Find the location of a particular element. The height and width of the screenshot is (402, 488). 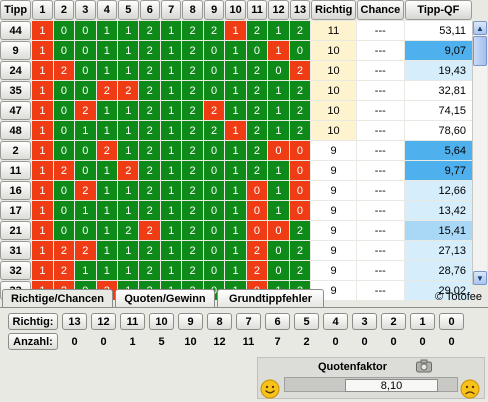

table-row: 24 1 2 0 1 1 2 1 2 0 1 2 0 2 10 --- 19,43 is located at coordinates (236, 70).